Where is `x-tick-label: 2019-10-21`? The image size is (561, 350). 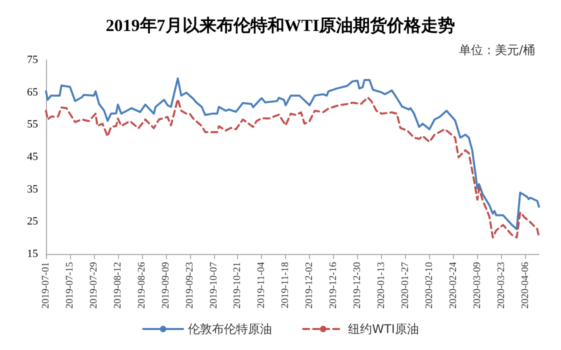 x-tick-label: 2019-10-21 is located at coordinates (238, 285).